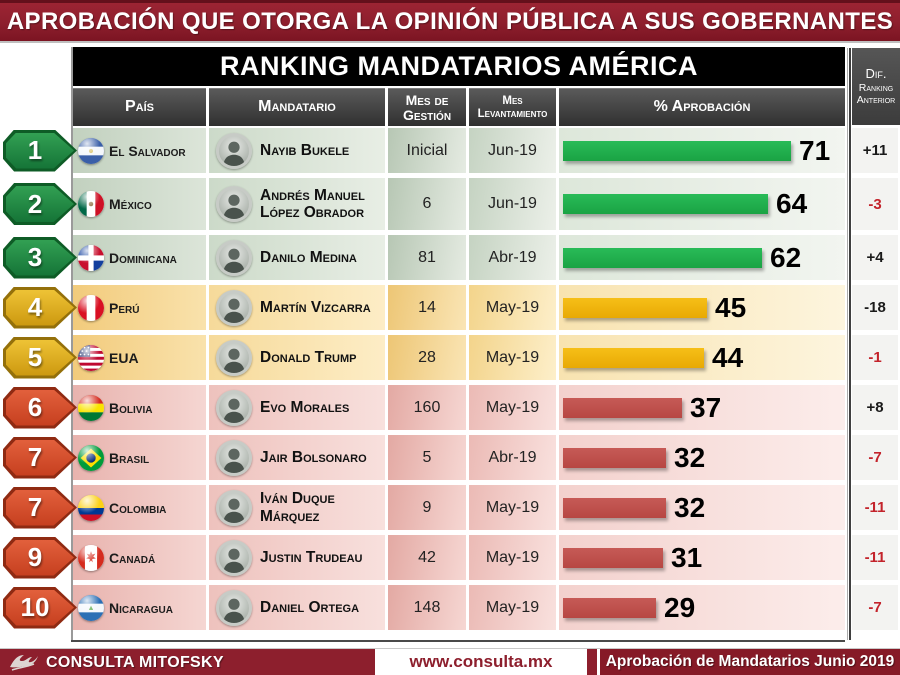 The image size is (900, 675). What do you see at coordinates (141, 607) in the screenshot?
I see `country-name: Nicaragua` at bounding box center [141, 607].